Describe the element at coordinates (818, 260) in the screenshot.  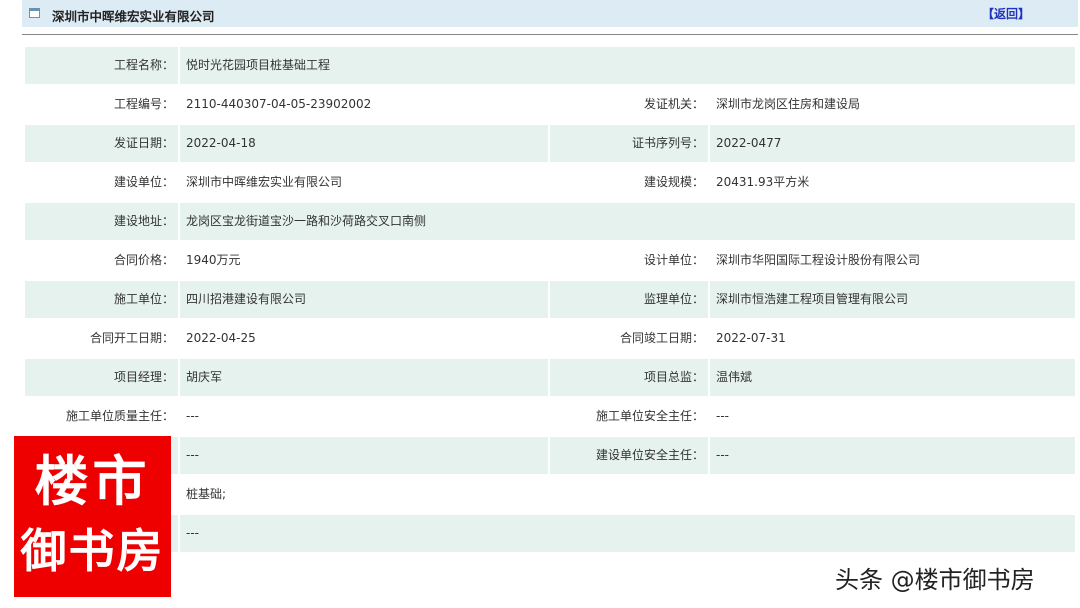
I see `field-value: 深圳市华阳国际工程设计股份有限公司` at that location.